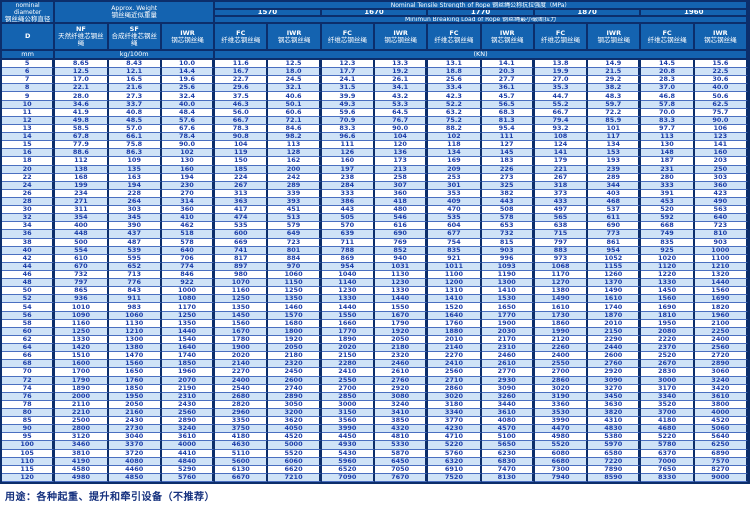 The image size is (750, 506). I want to click on table-cell: 670, so click(82, 266).